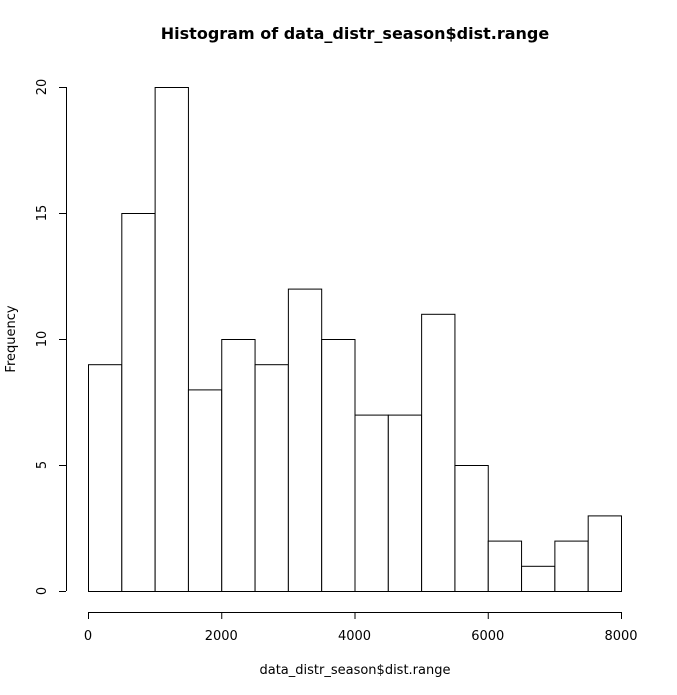  I want to click on y-axis: 0 5 10 15 20, so click(51, 337).